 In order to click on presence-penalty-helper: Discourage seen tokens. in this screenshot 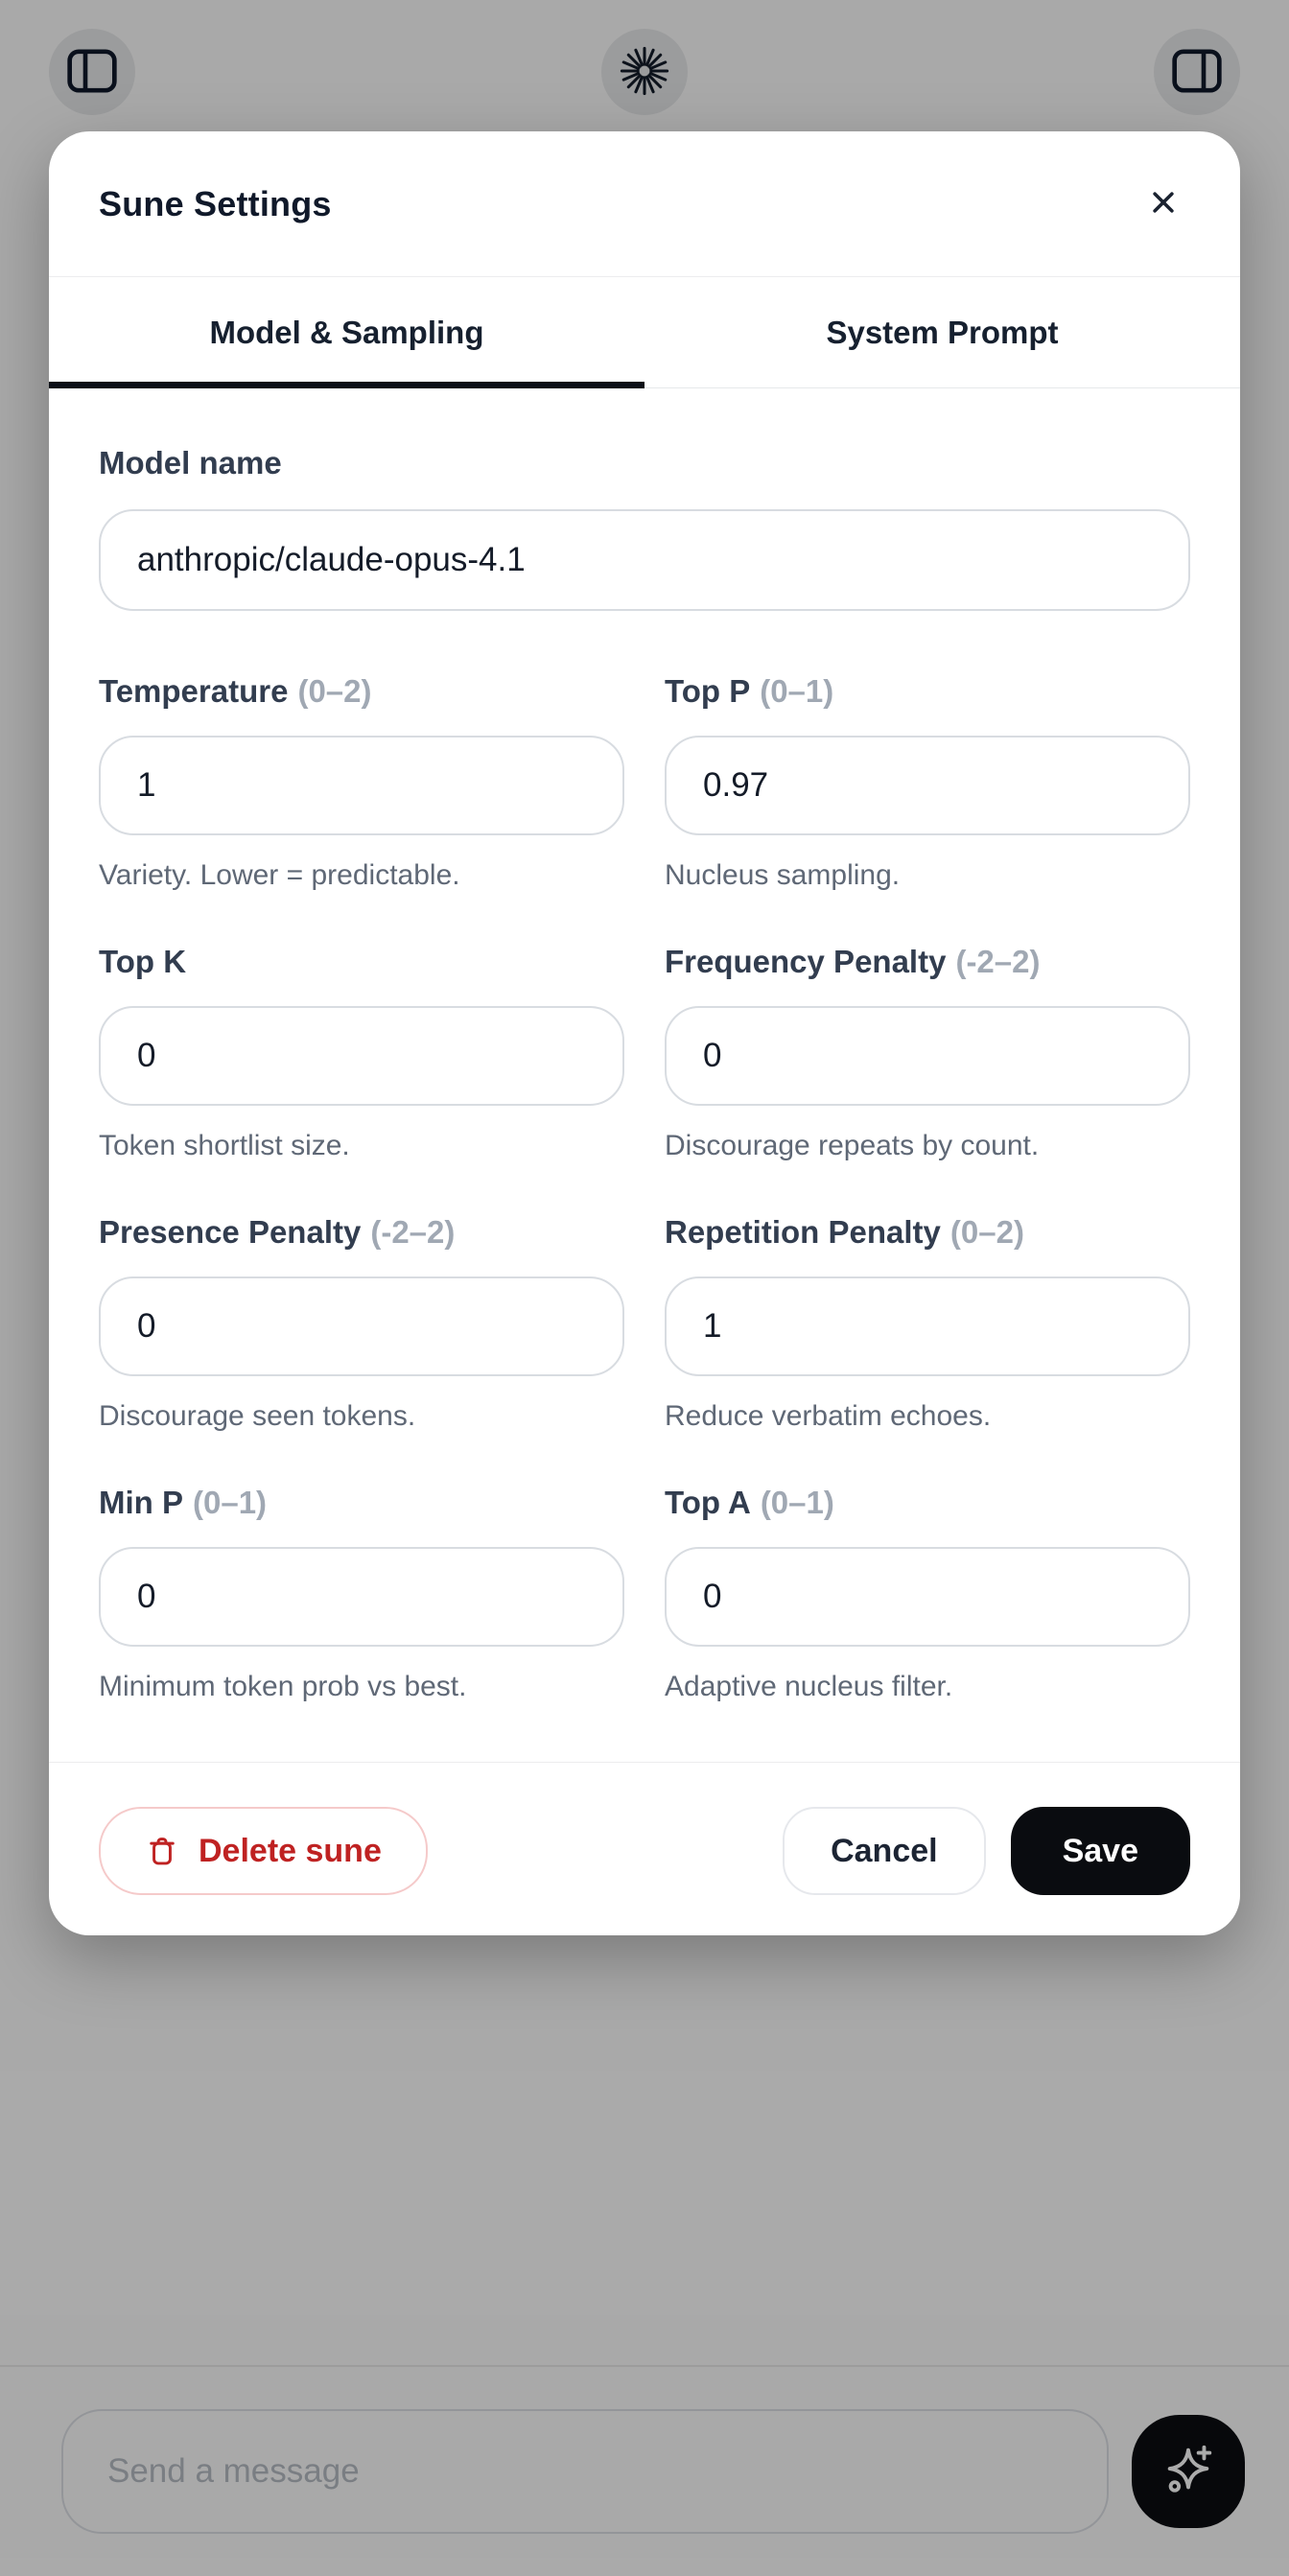, I will do `click(257, 1416)`.